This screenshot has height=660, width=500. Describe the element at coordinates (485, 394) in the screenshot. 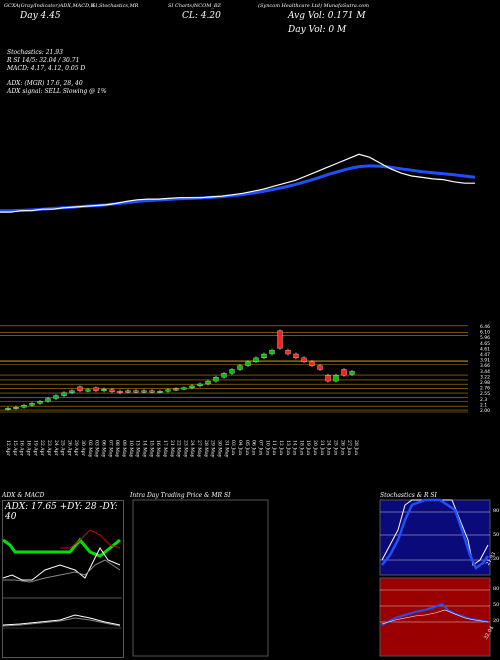

I see `price-tick-label: 2.55` at that location.